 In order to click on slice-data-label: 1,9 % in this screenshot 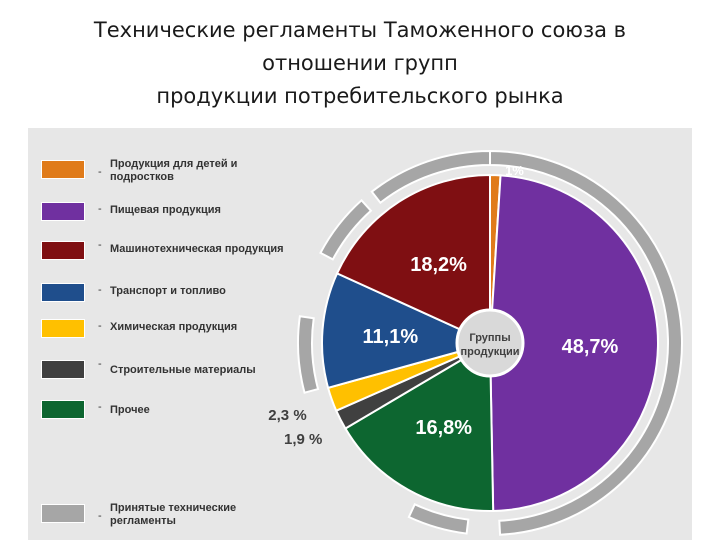, I will do `click(303, 439)`.